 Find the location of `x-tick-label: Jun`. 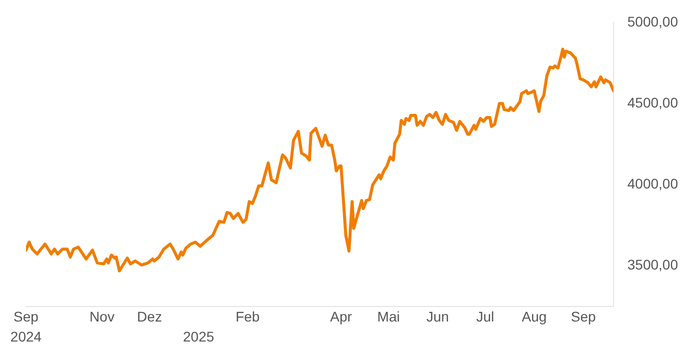

x-tick-label: Jun is located at coordinates (437, 316).